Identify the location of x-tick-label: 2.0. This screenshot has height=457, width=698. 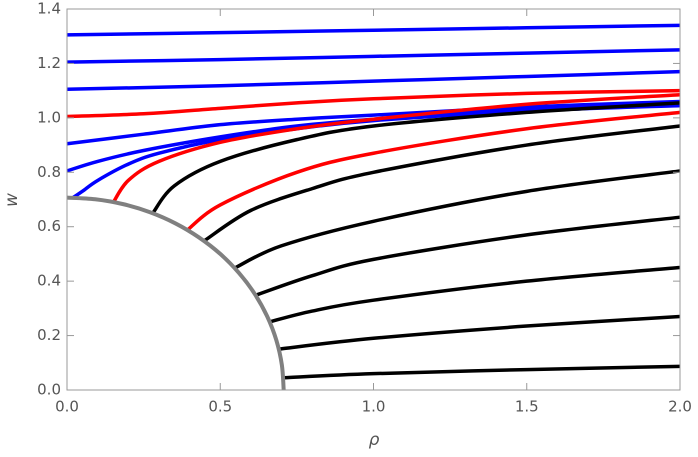
(680, 407).